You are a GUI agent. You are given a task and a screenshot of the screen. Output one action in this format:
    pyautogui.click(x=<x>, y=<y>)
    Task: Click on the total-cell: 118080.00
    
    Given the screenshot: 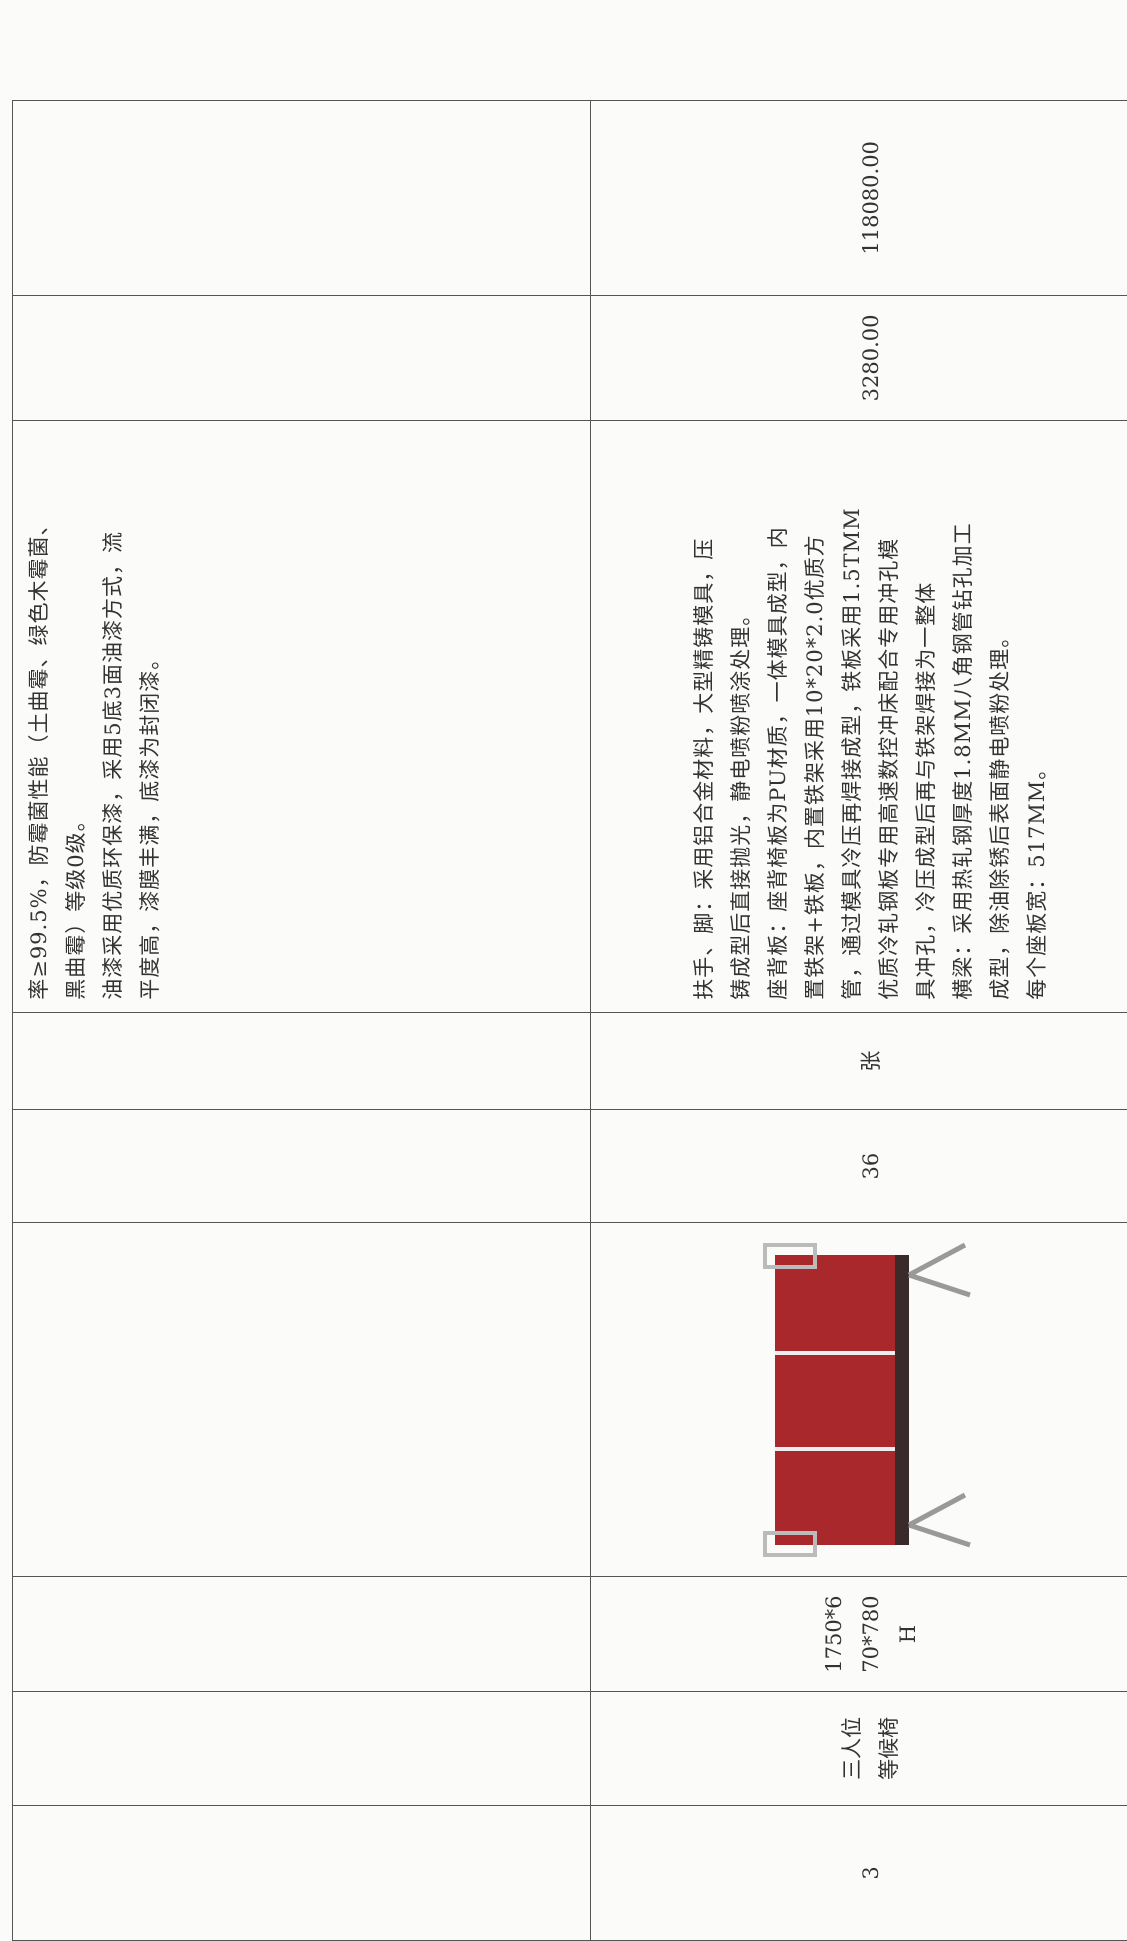 What is the action you would take?
    pyautogui.click(x=859, y=198)
    